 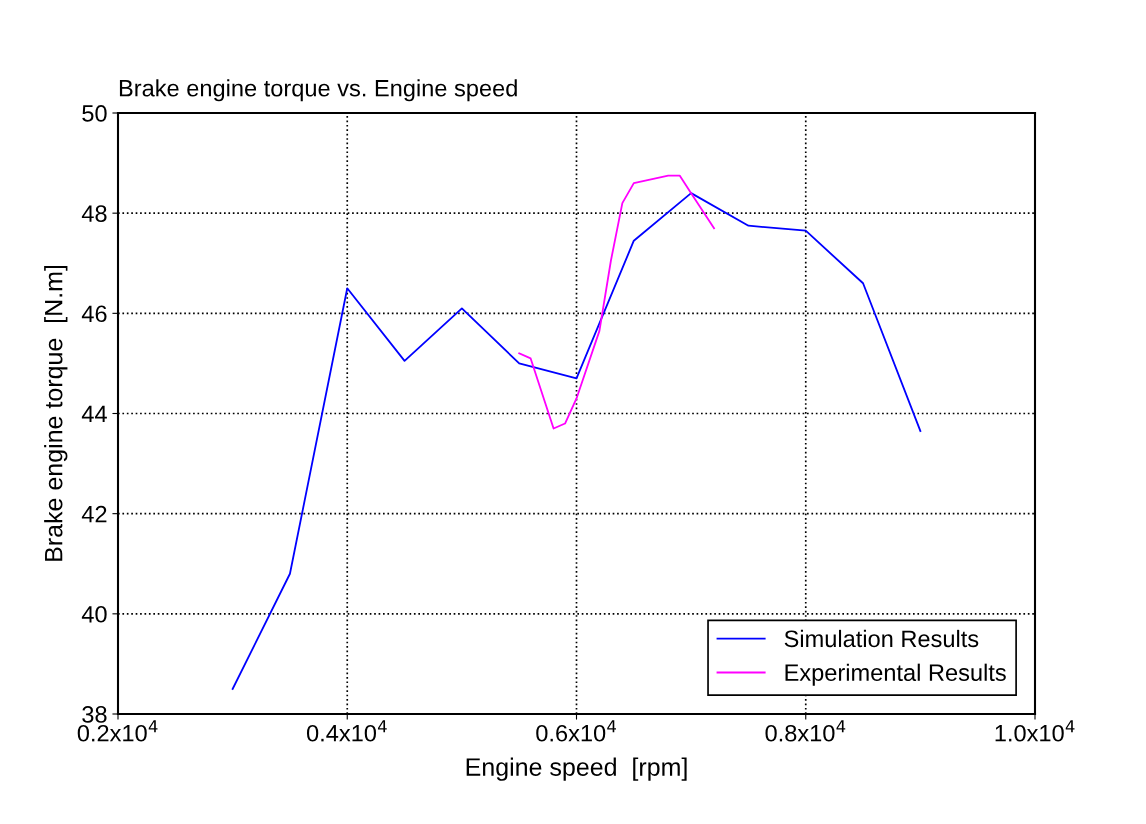 What do you see at coordinates (805, 731) in the screenshot?
I see `x-tick-label: 0.8x10$^{4}$` at bounding box center [805, 731].